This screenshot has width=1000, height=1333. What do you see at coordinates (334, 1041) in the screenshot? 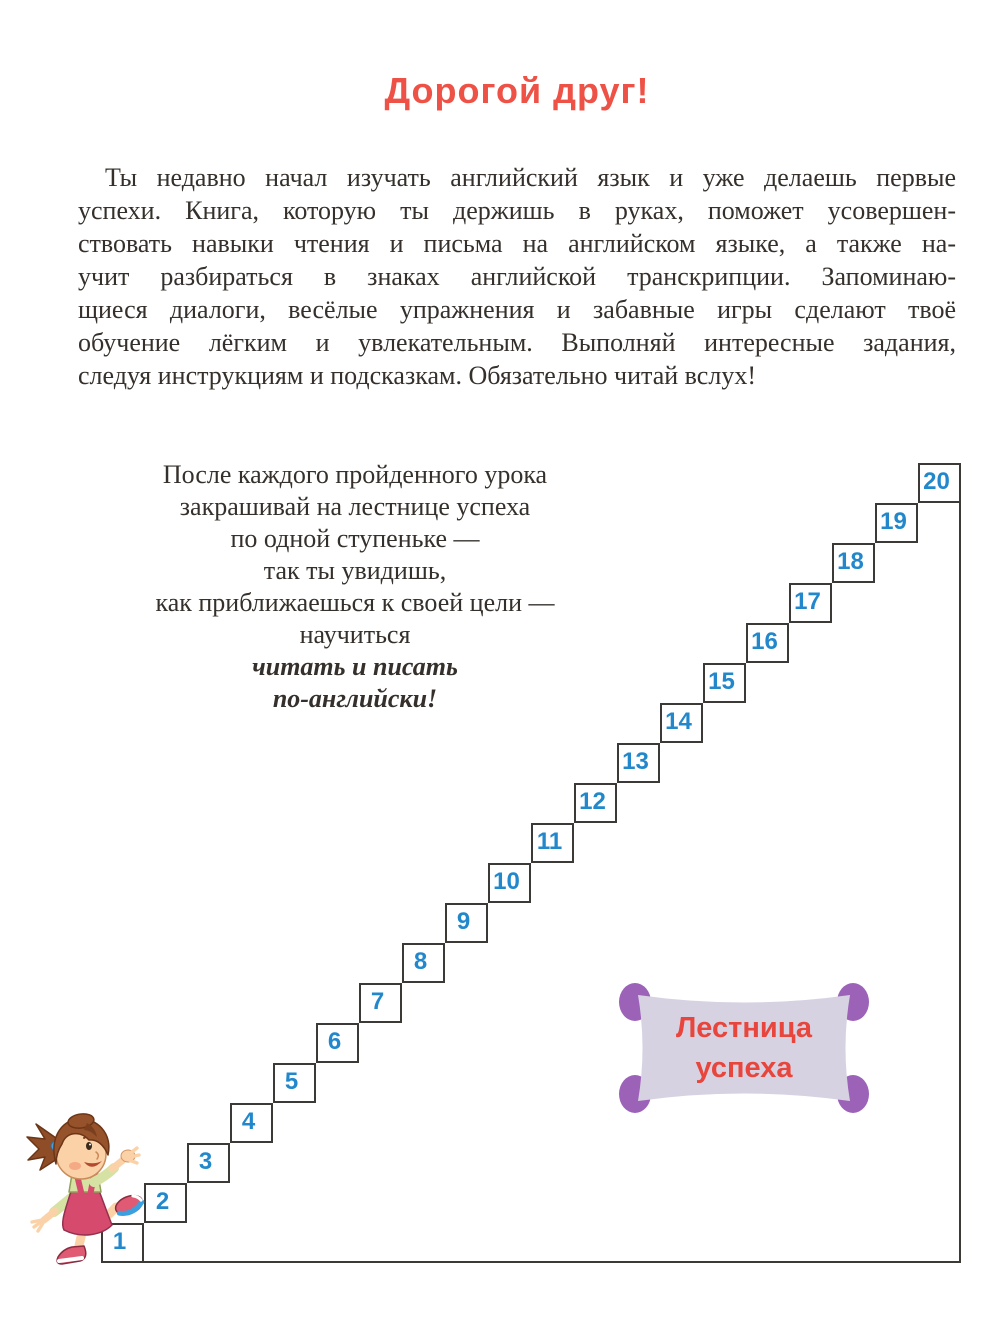
I see `step-number: 6` at bounding box center [334, 1041].